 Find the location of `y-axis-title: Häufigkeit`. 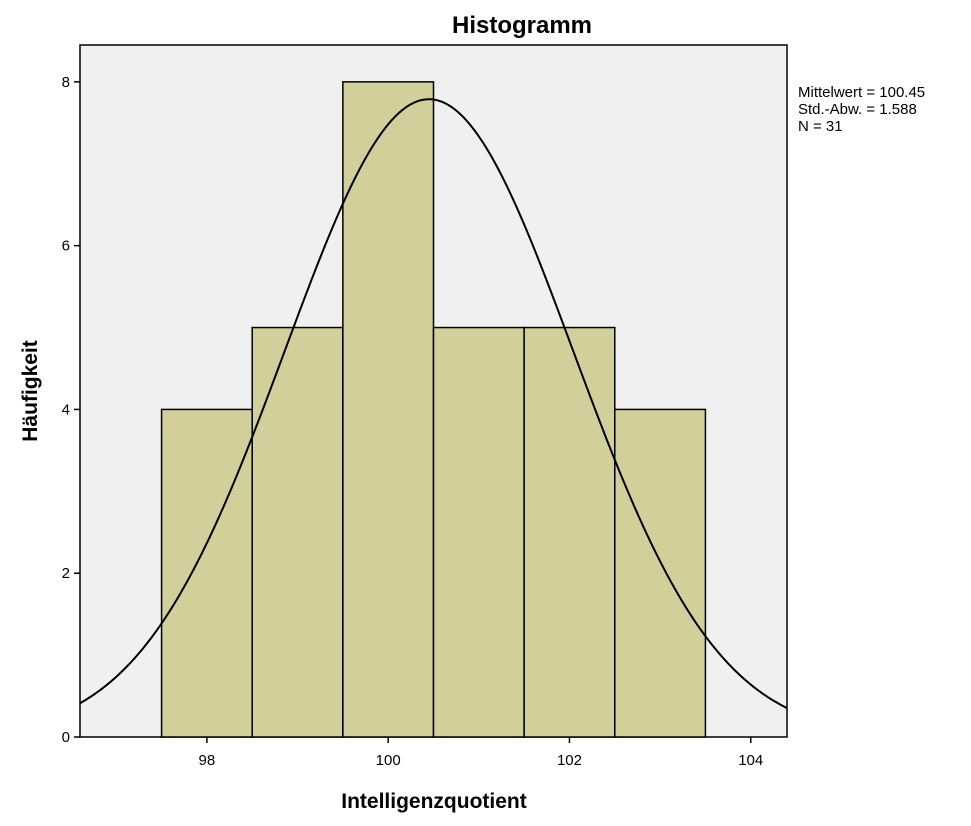

y-axis-title: Häufigkeit is located at coordinates (30, 391).